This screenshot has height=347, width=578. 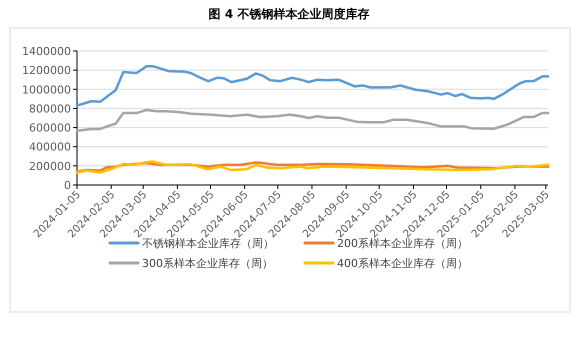 I want to click on chart-title: 图 4 不锈钢样本企业周度库存, so click(x=289, y=14).